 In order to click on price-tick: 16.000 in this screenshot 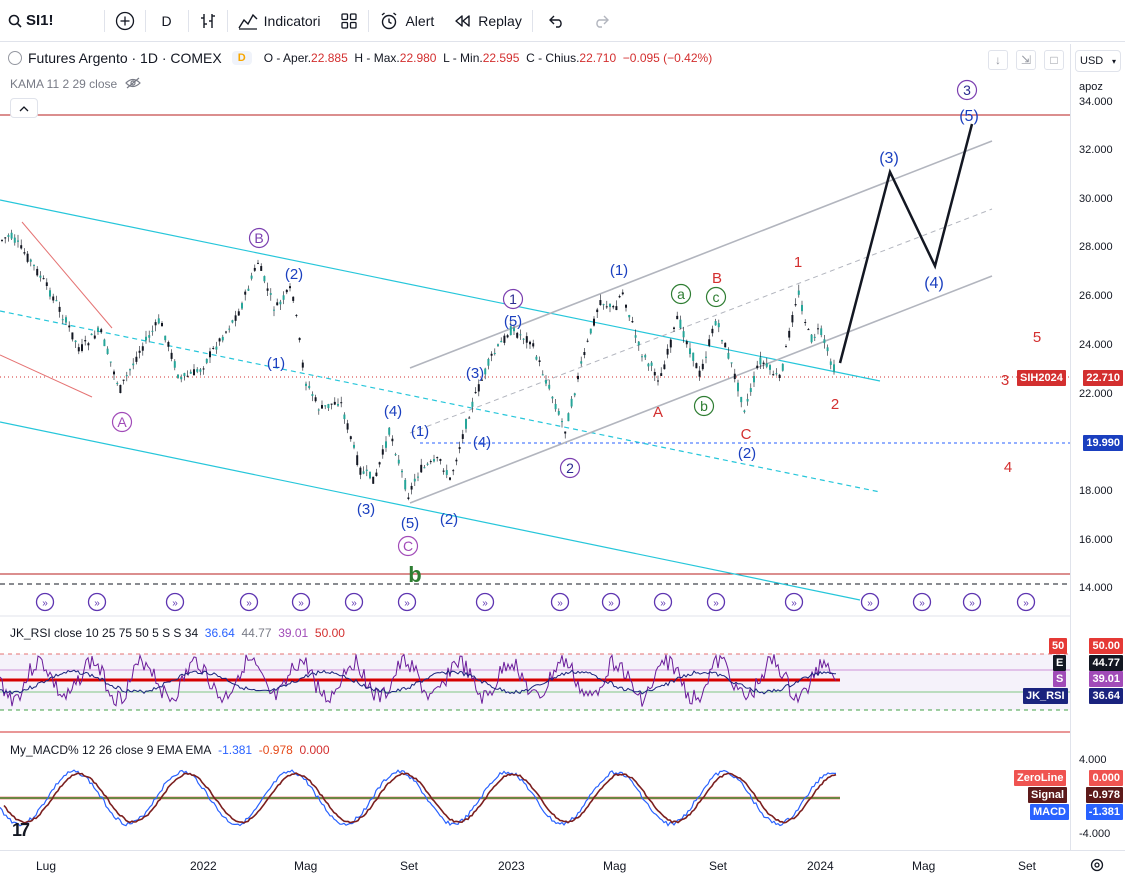, I will do `click(1096, 540)`.